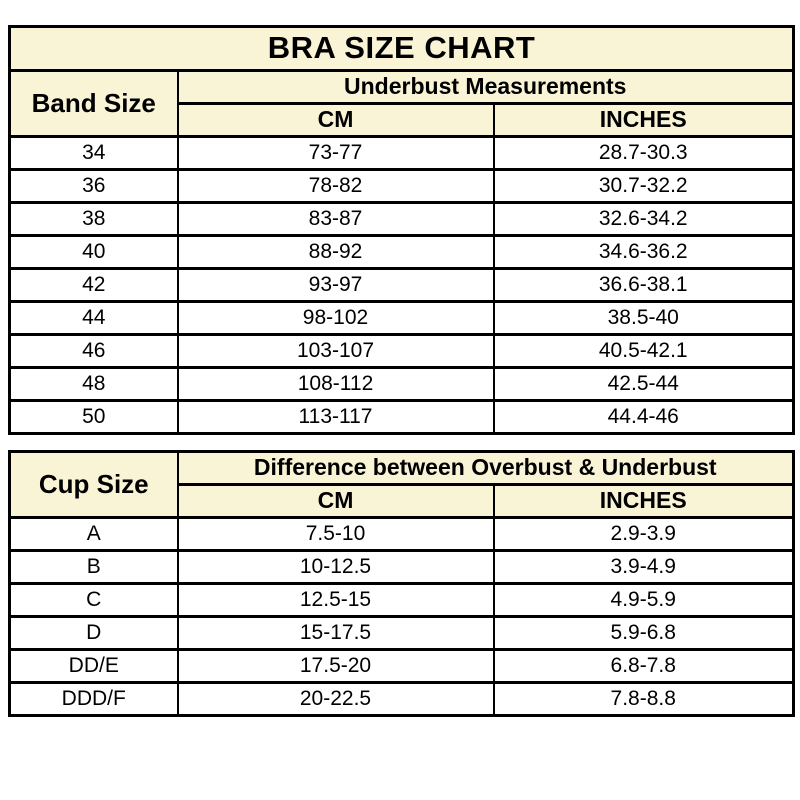 This screenshot has height=800, width=800. Describe the element at coordinates (643, 219) in the screenshot. I see `band-inches-cell: 32.6-34.2` at that location.